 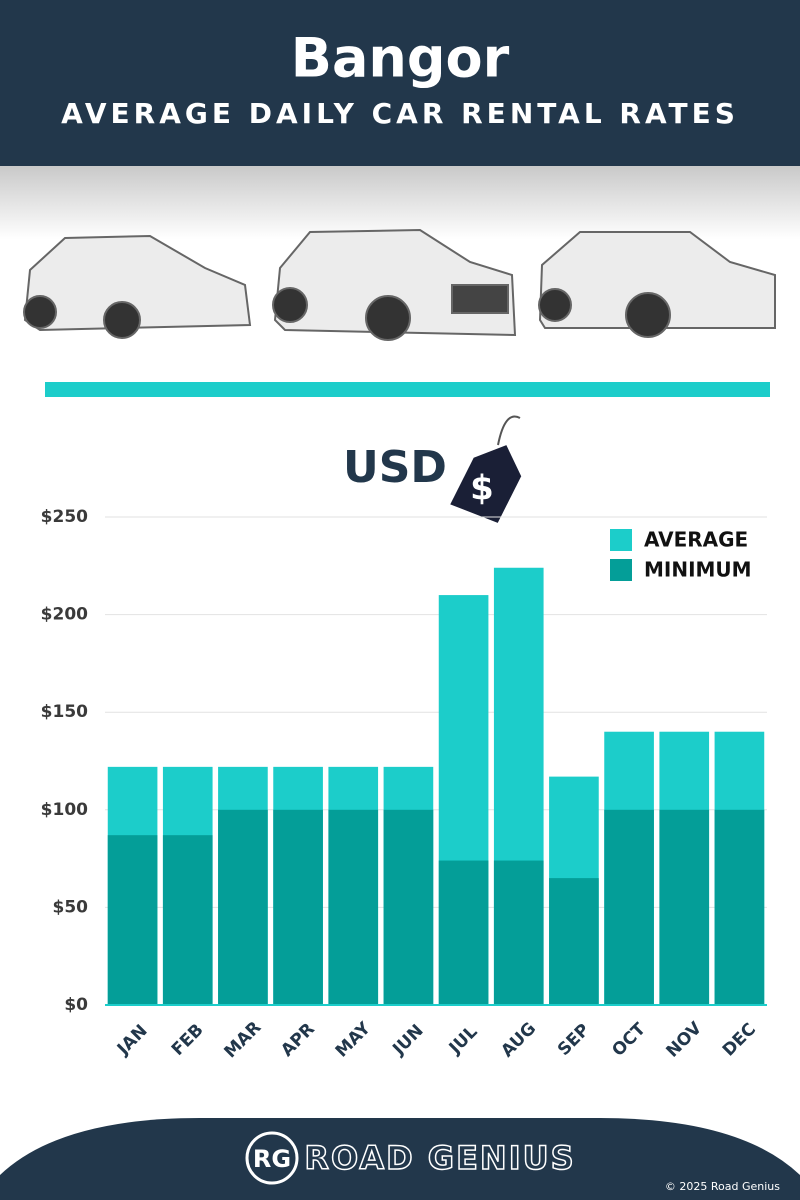 What do you see at coordinates (629, 1040) in the screenshot?
I see `x-tick-label: OCT` at bounding box center [629, 1040].